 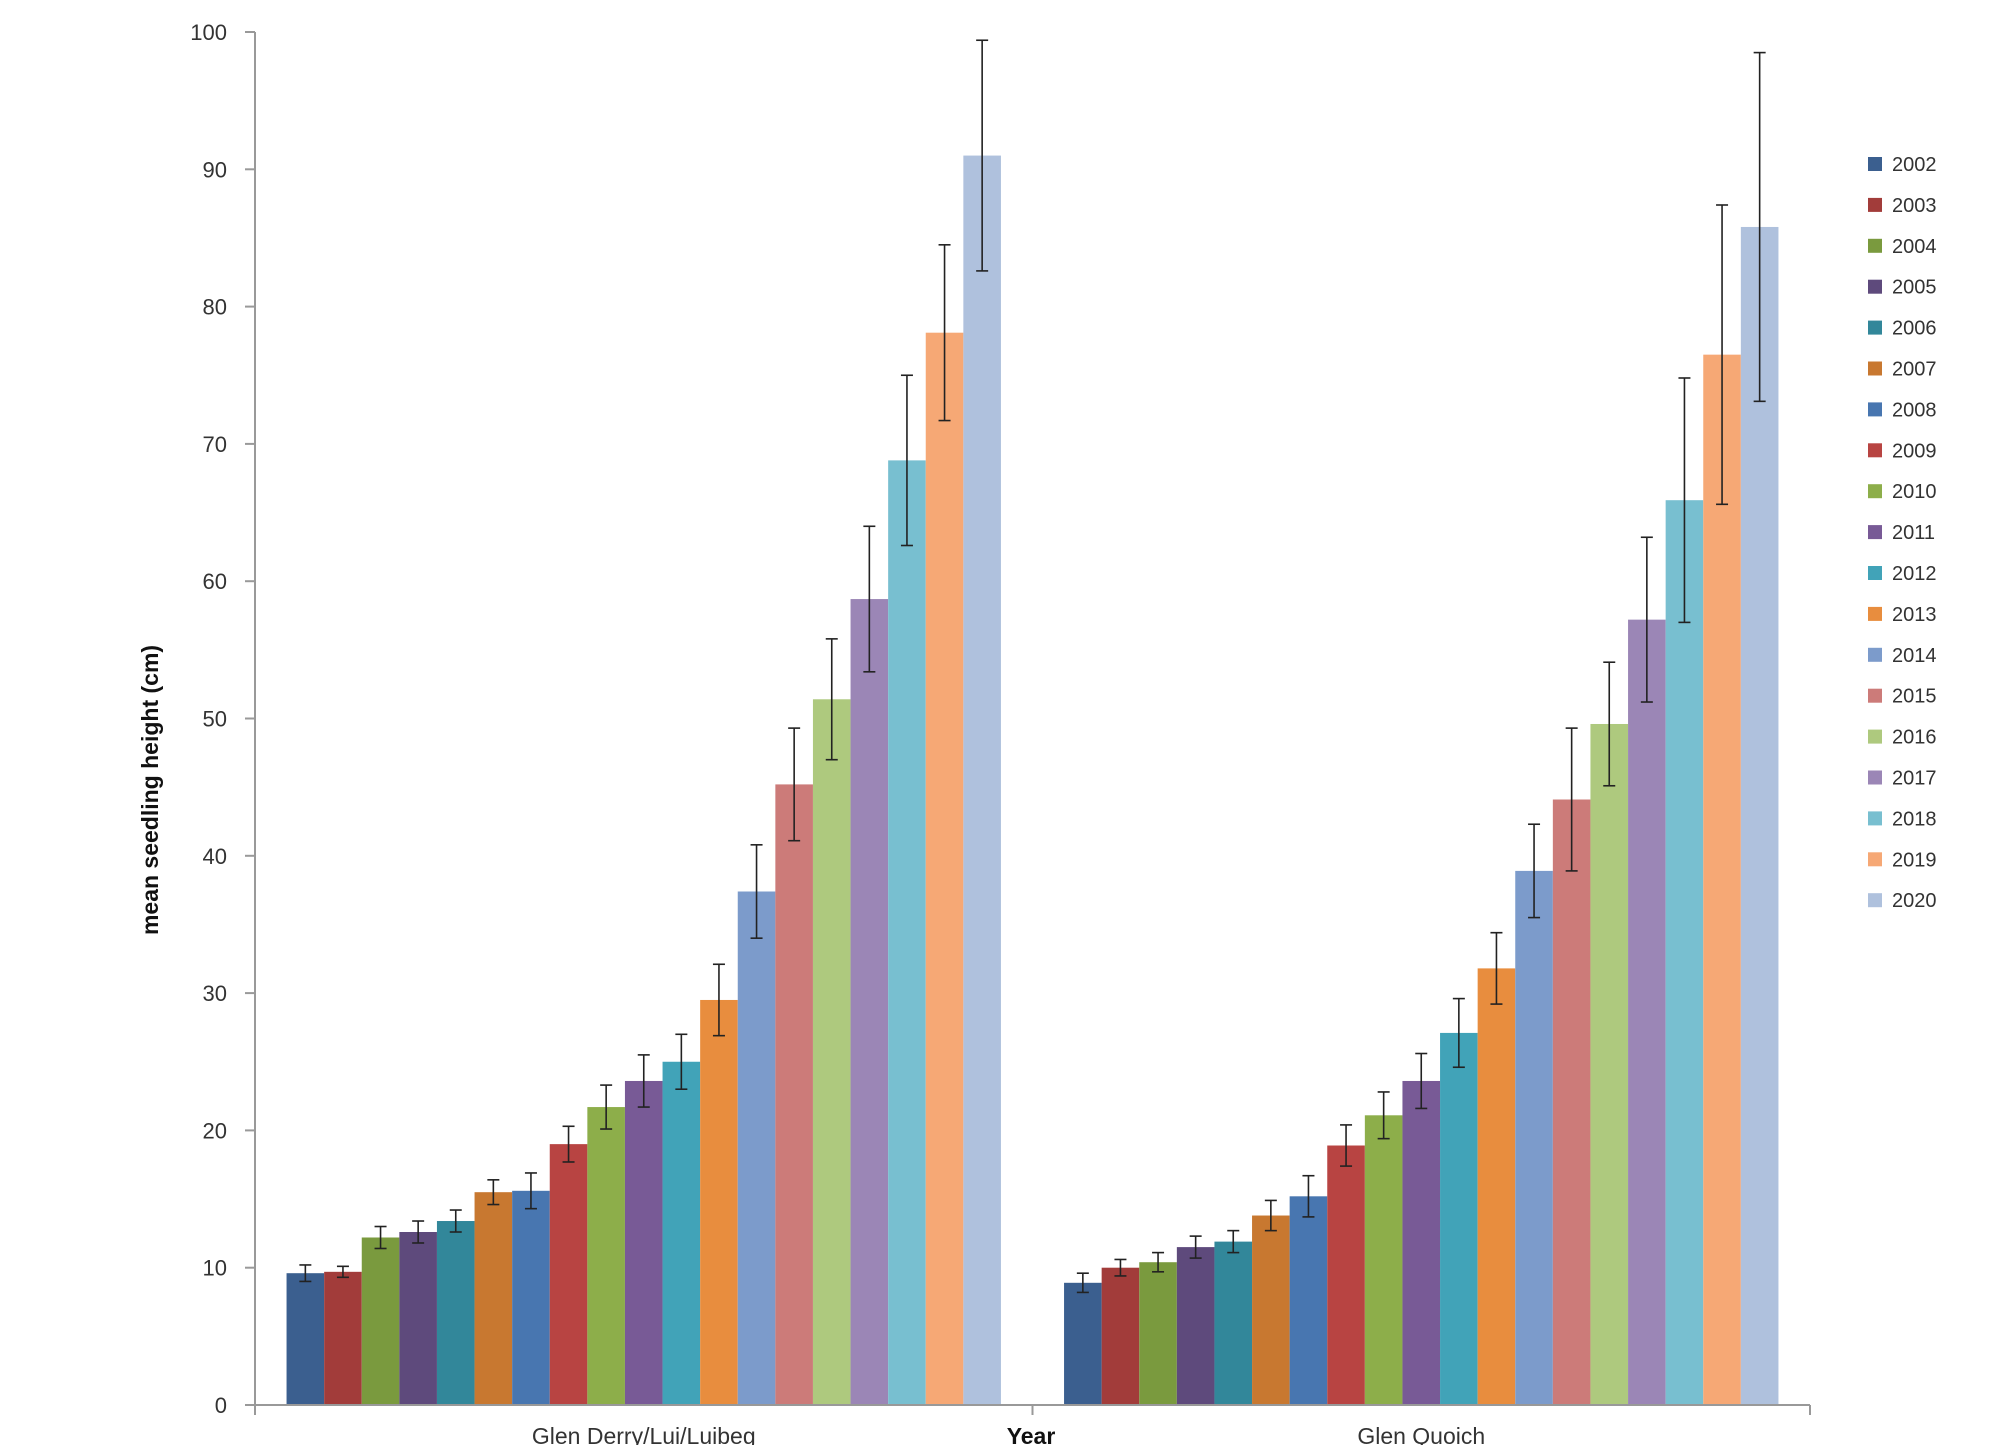 What do you see at coordinates (1914, 901) in the screenshot?
I see `legend-label: 2020` at bounding box center [1914, 901].